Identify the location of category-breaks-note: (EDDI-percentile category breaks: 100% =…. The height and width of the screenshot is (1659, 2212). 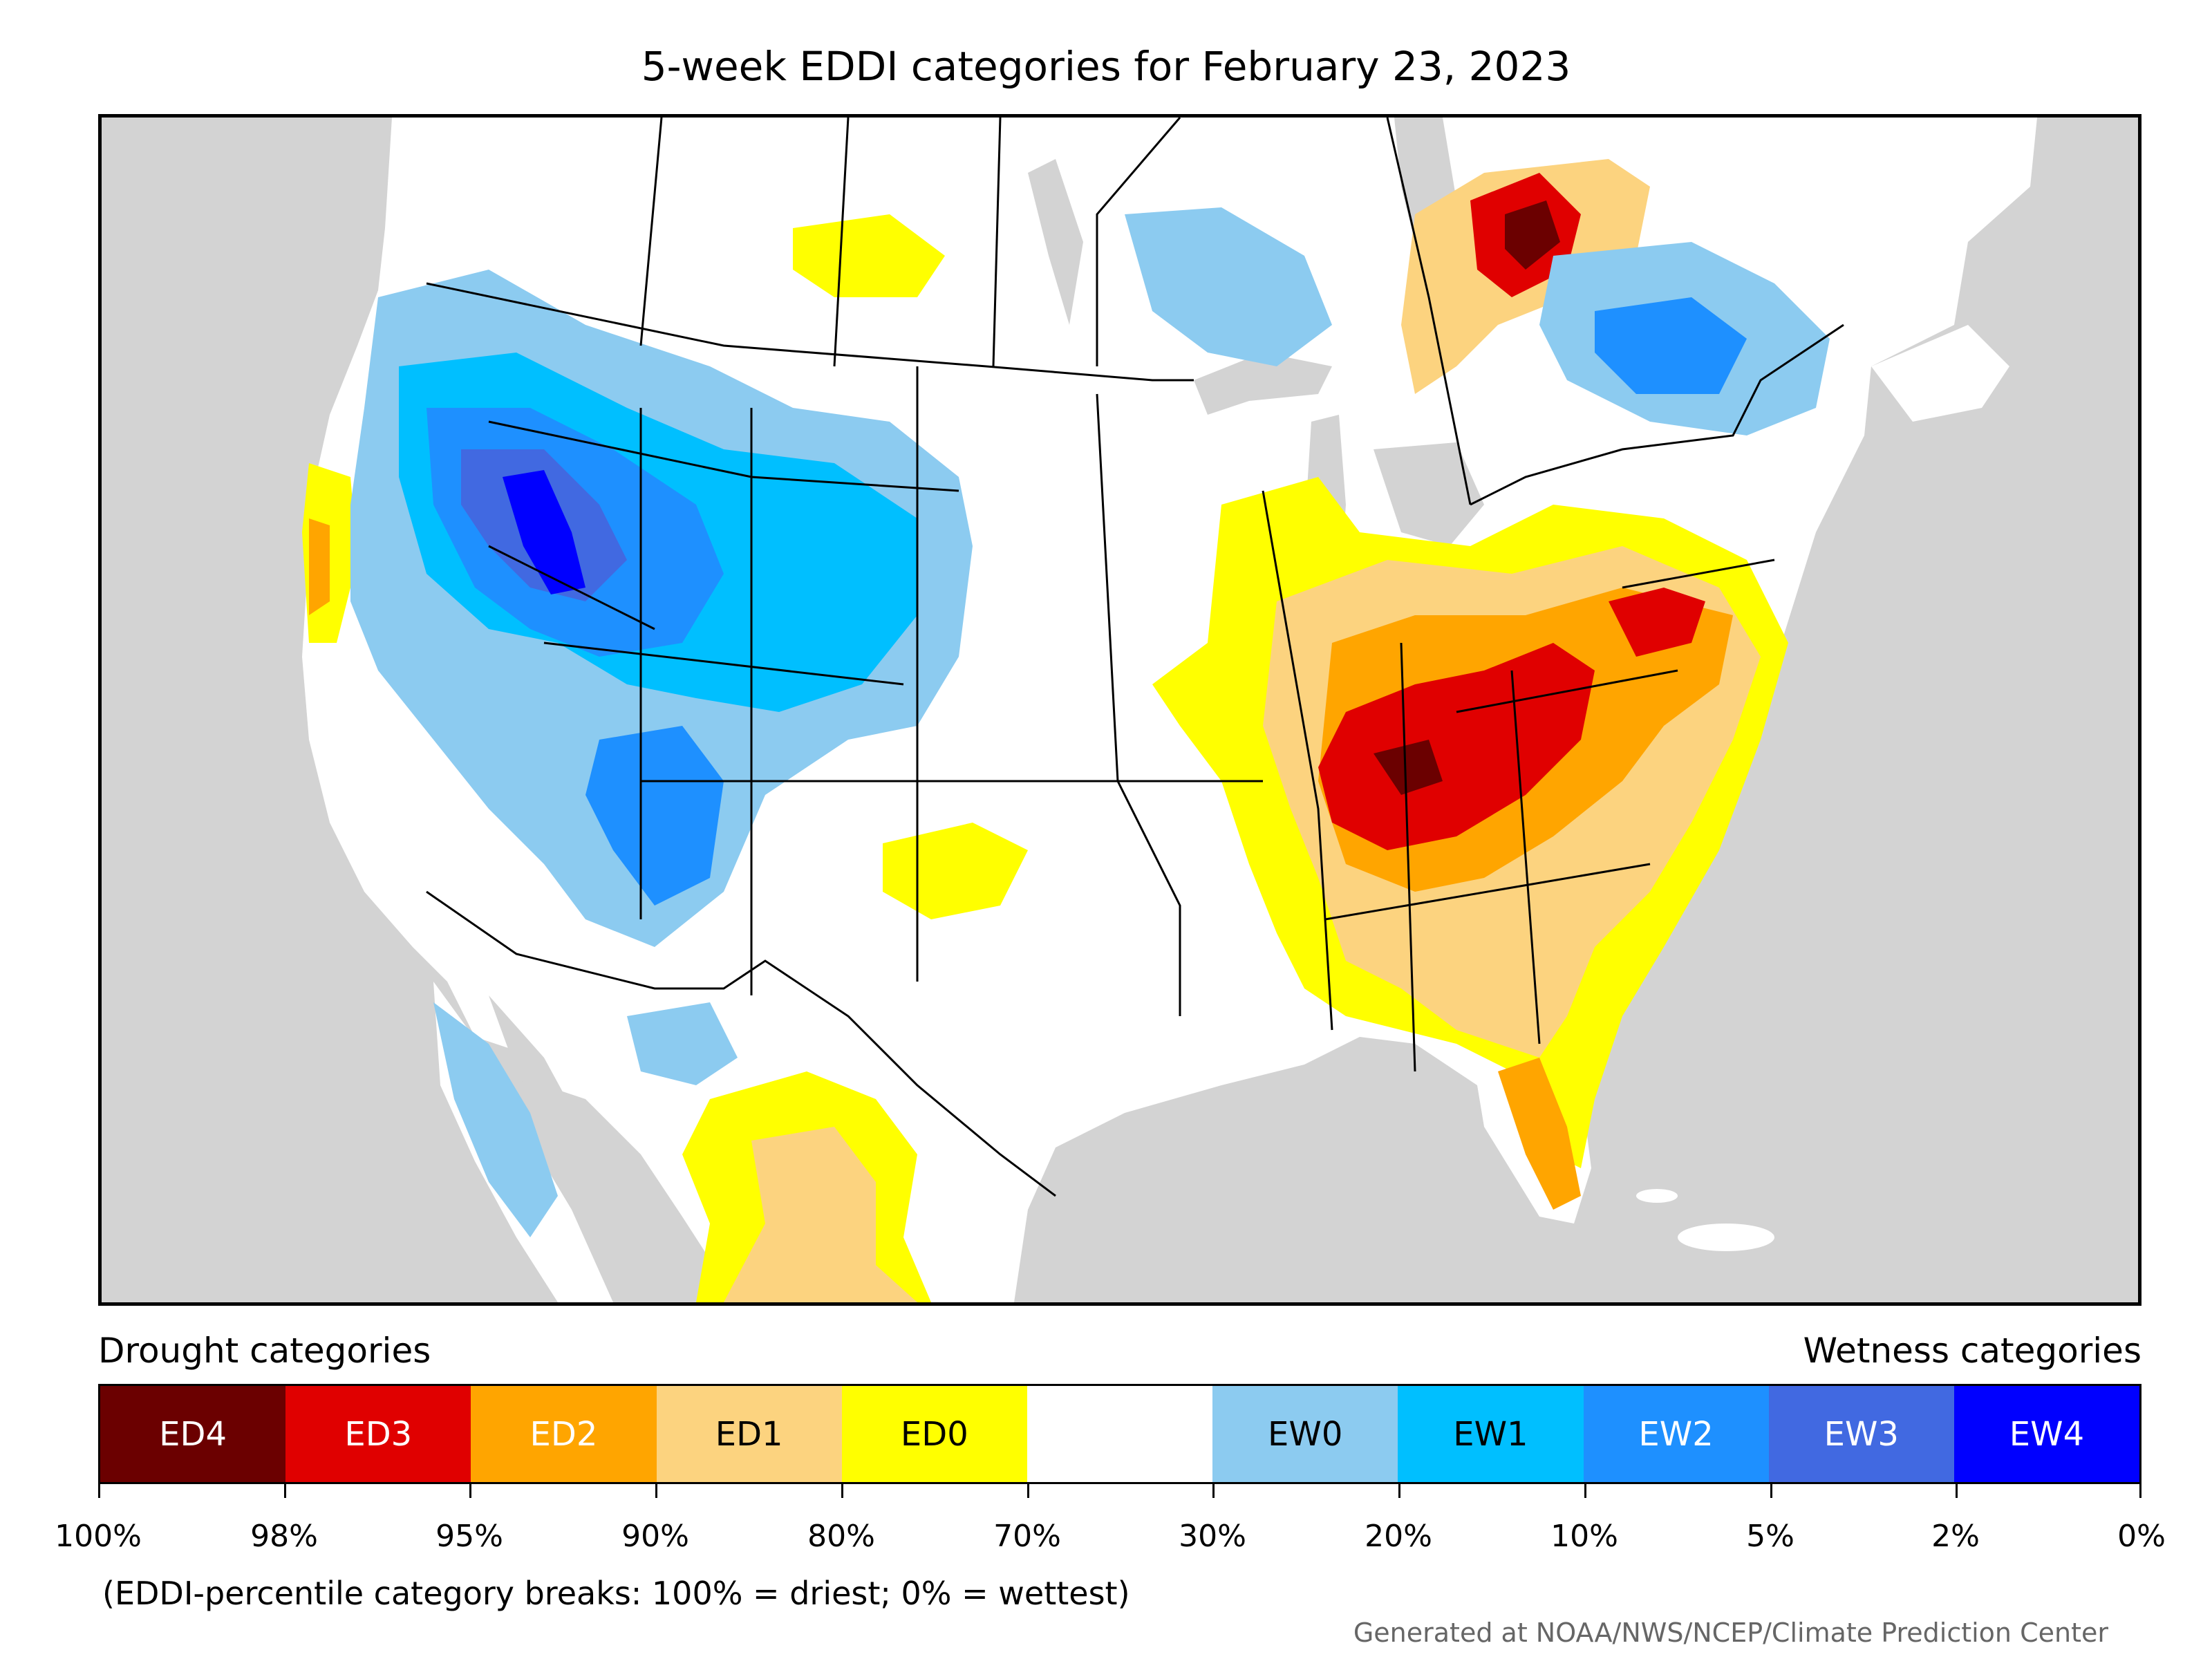
(616, 1593).